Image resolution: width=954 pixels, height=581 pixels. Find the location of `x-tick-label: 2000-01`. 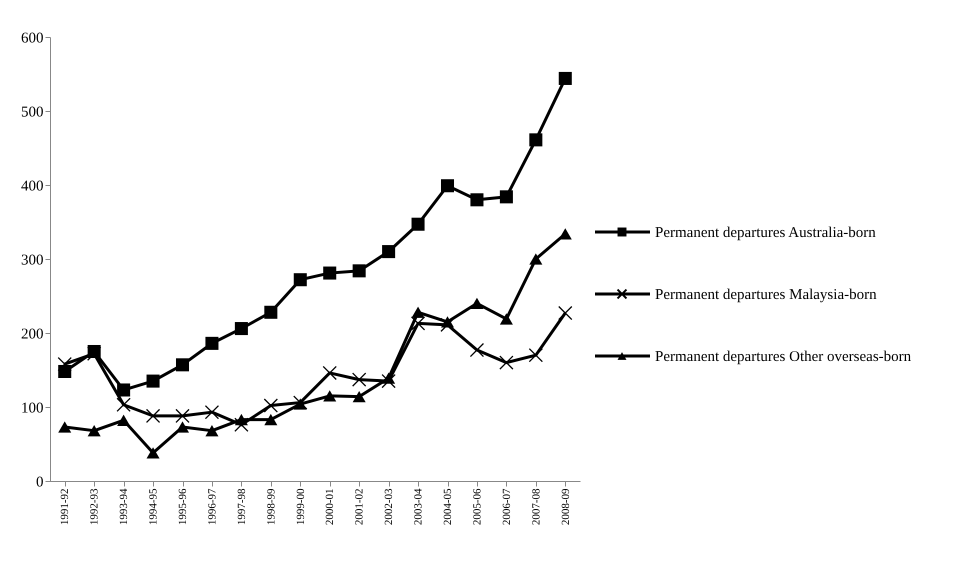

x-tick-label: 2000-01 is located at coordinates (330, 507).